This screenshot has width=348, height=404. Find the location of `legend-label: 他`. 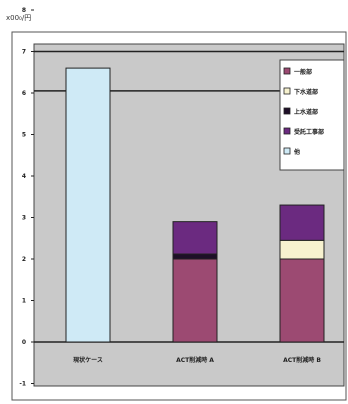

legend-label: 他 is located at coordinates (296, 152).